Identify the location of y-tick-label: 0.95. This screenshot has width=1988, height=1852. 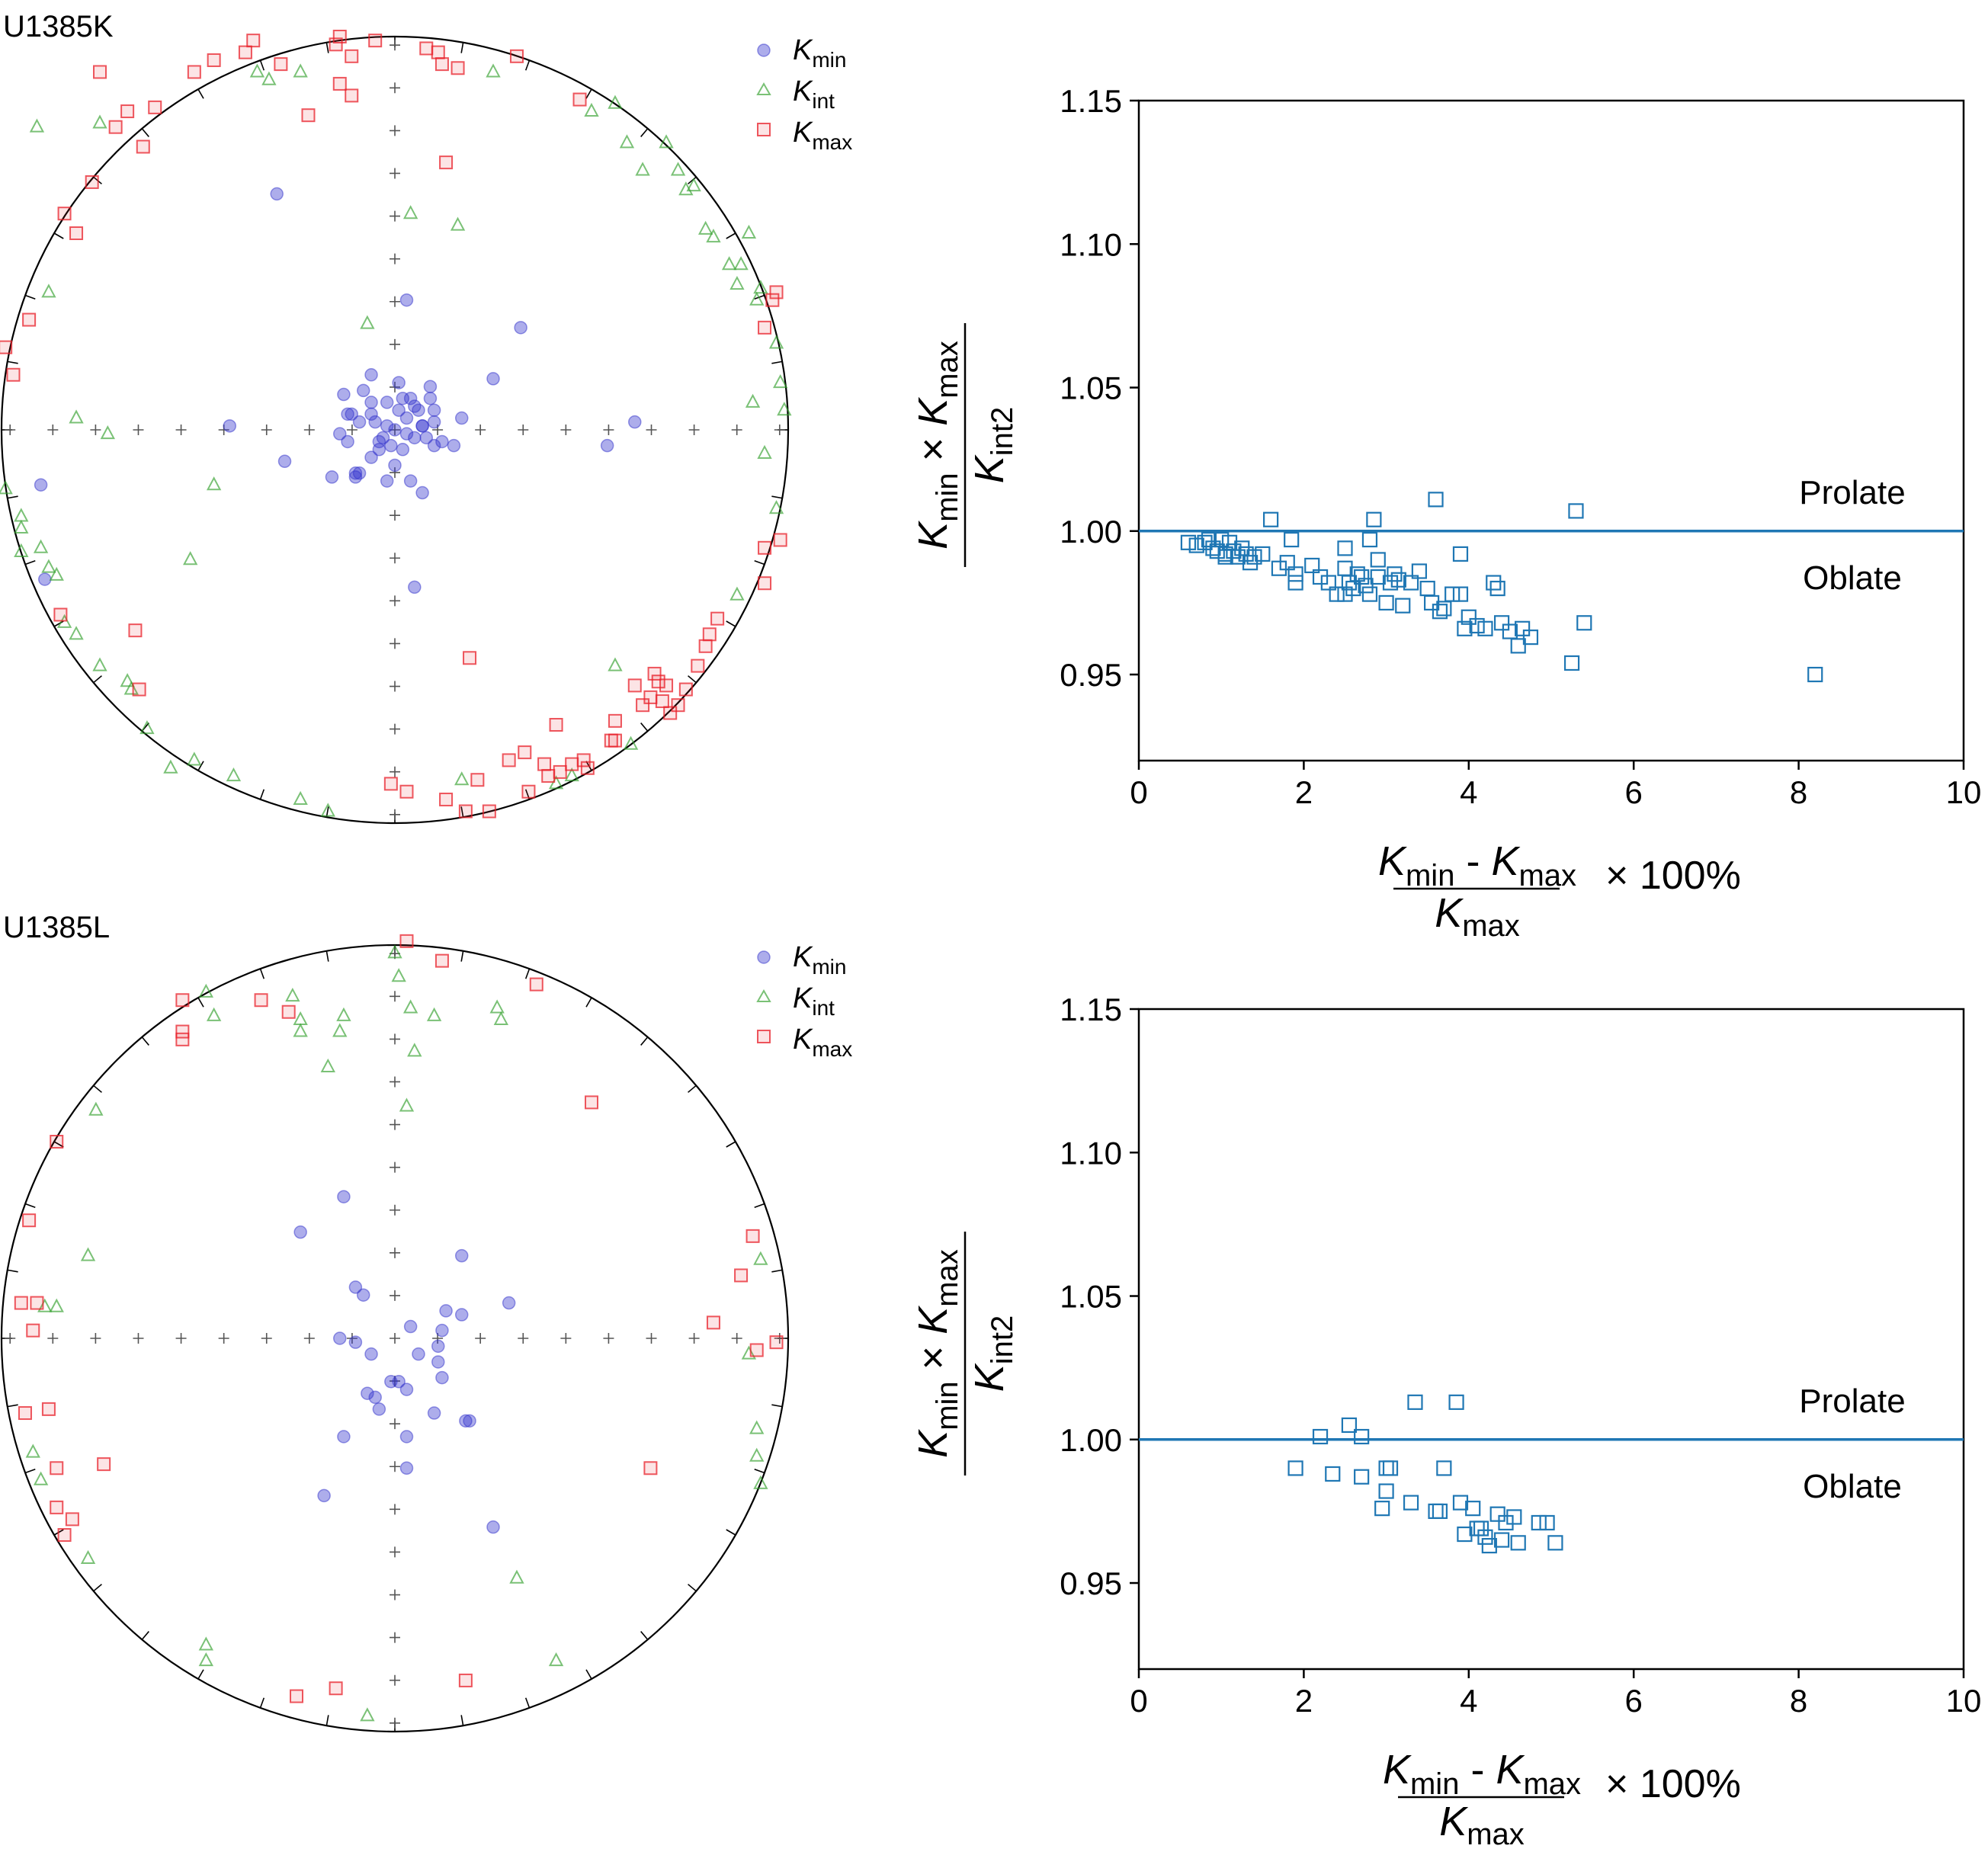
(1091, 1583).